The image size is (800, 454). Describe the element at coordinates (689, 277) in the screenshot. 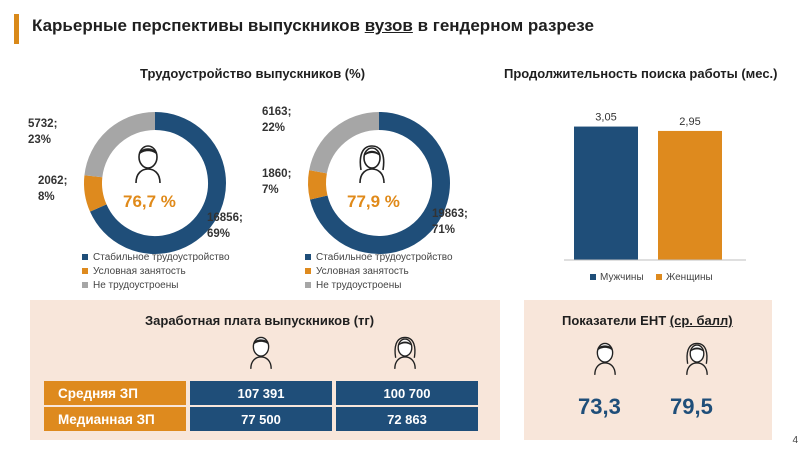

I see `legend-label: Женщины` at that location.